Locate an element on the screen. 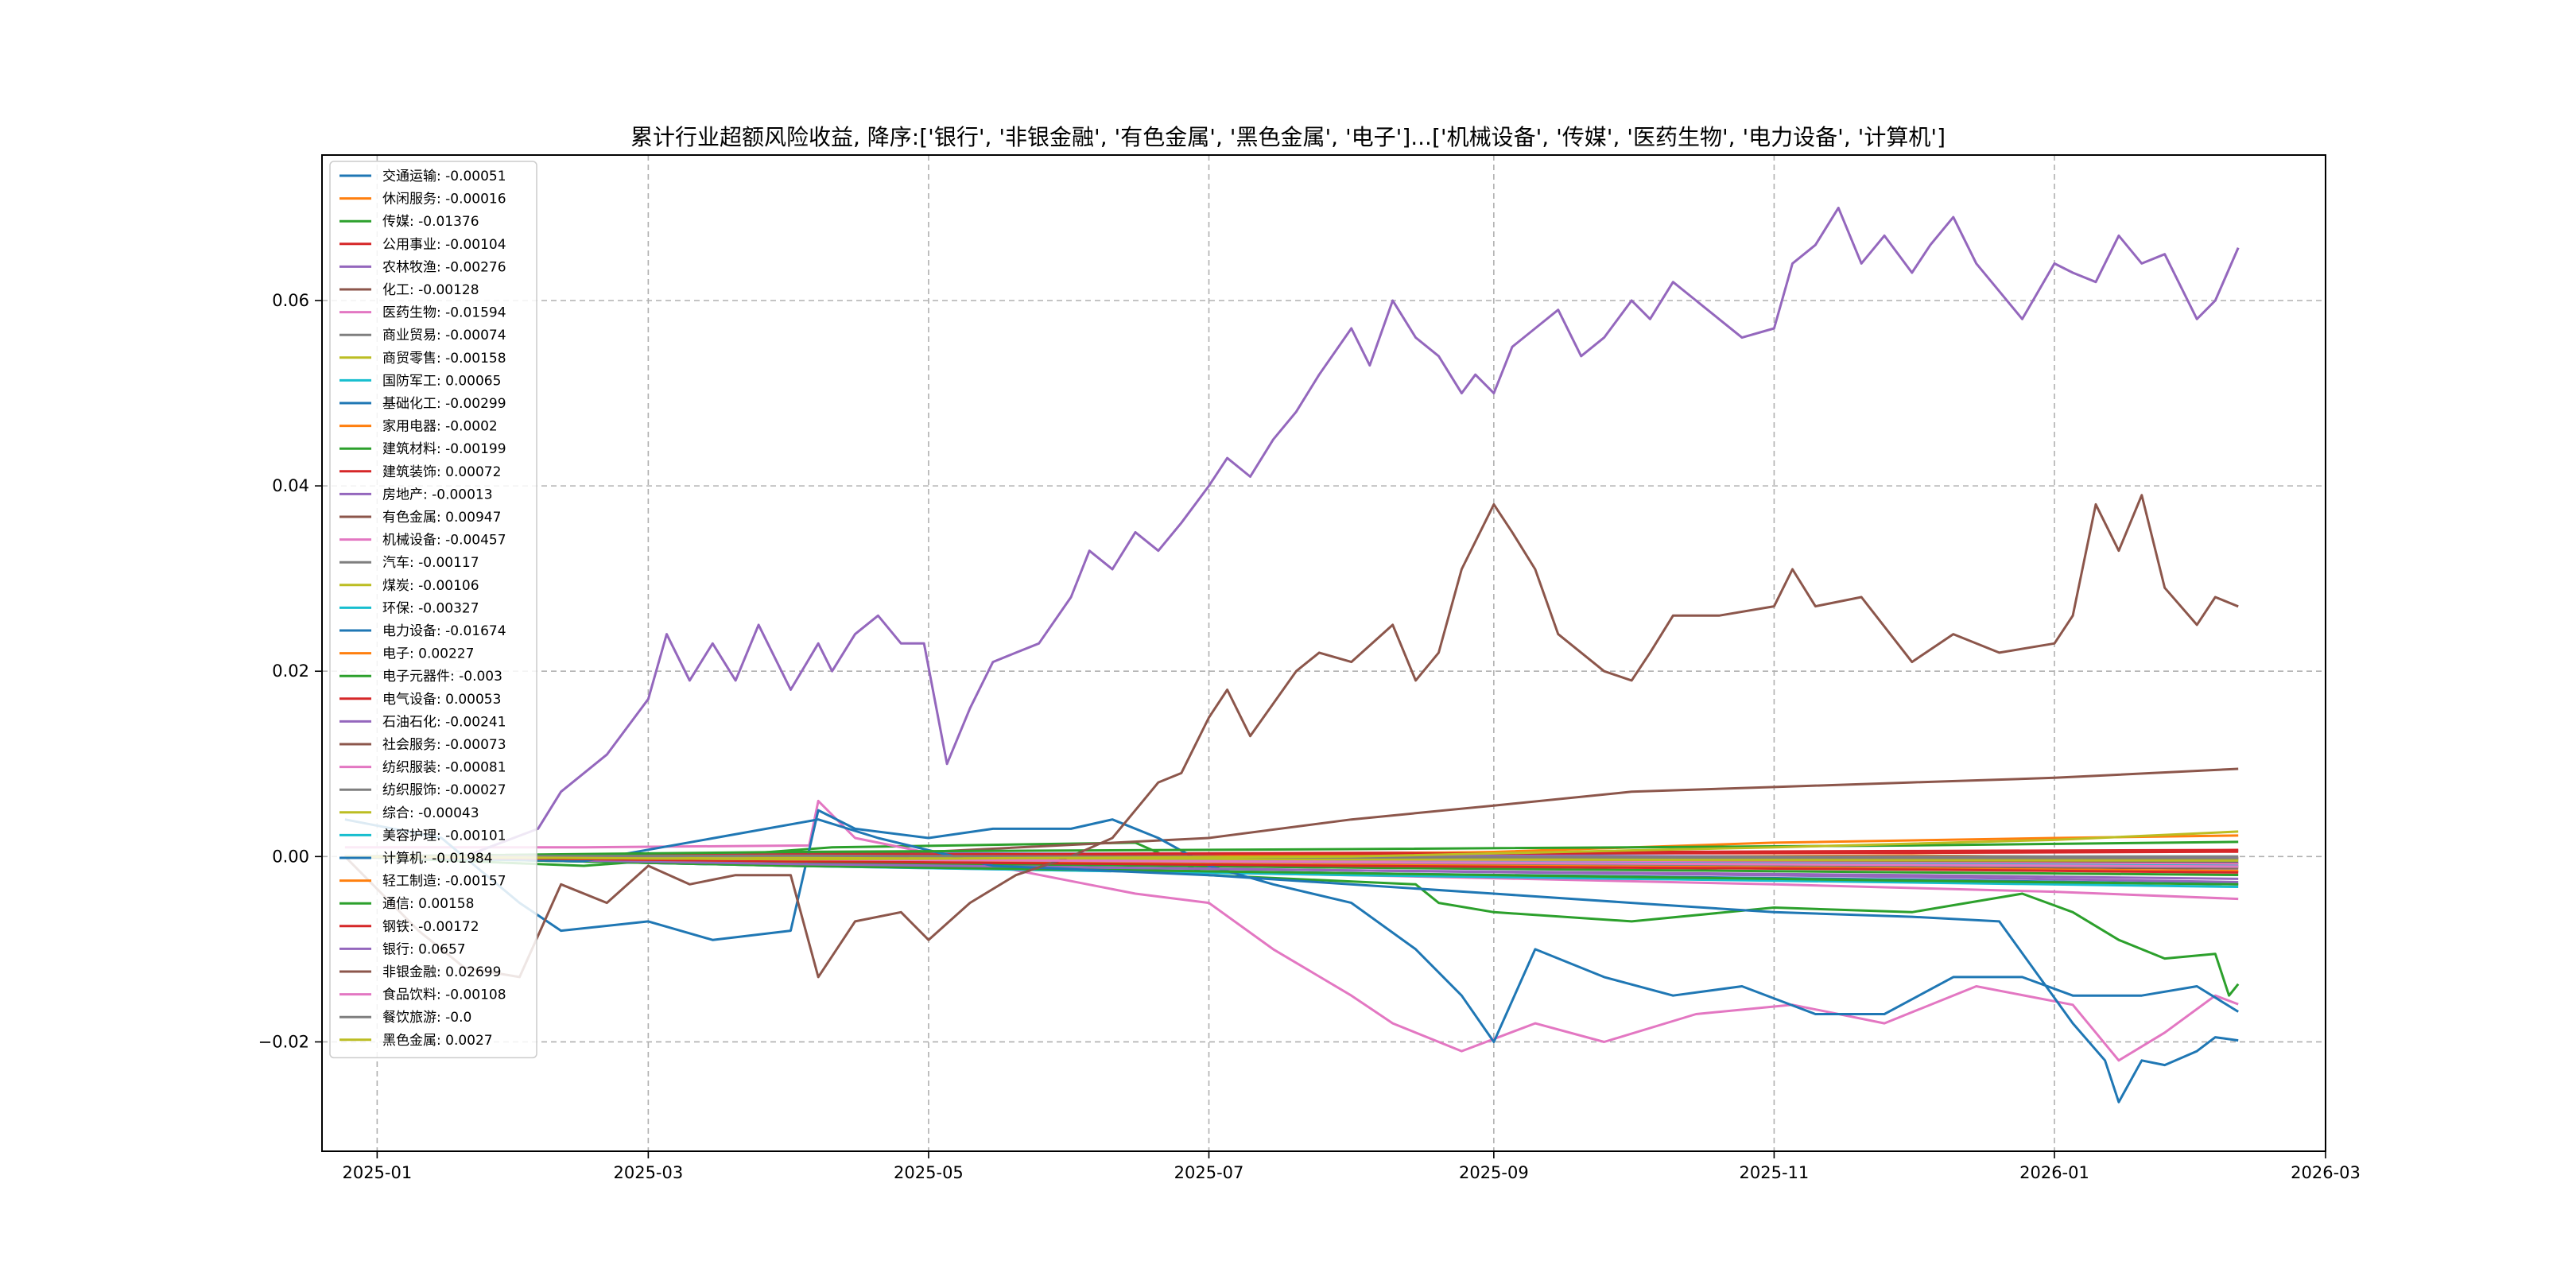 The image size is (2576, 1288). y-tick-label: 0.06 is located at coordinates (291, 301).